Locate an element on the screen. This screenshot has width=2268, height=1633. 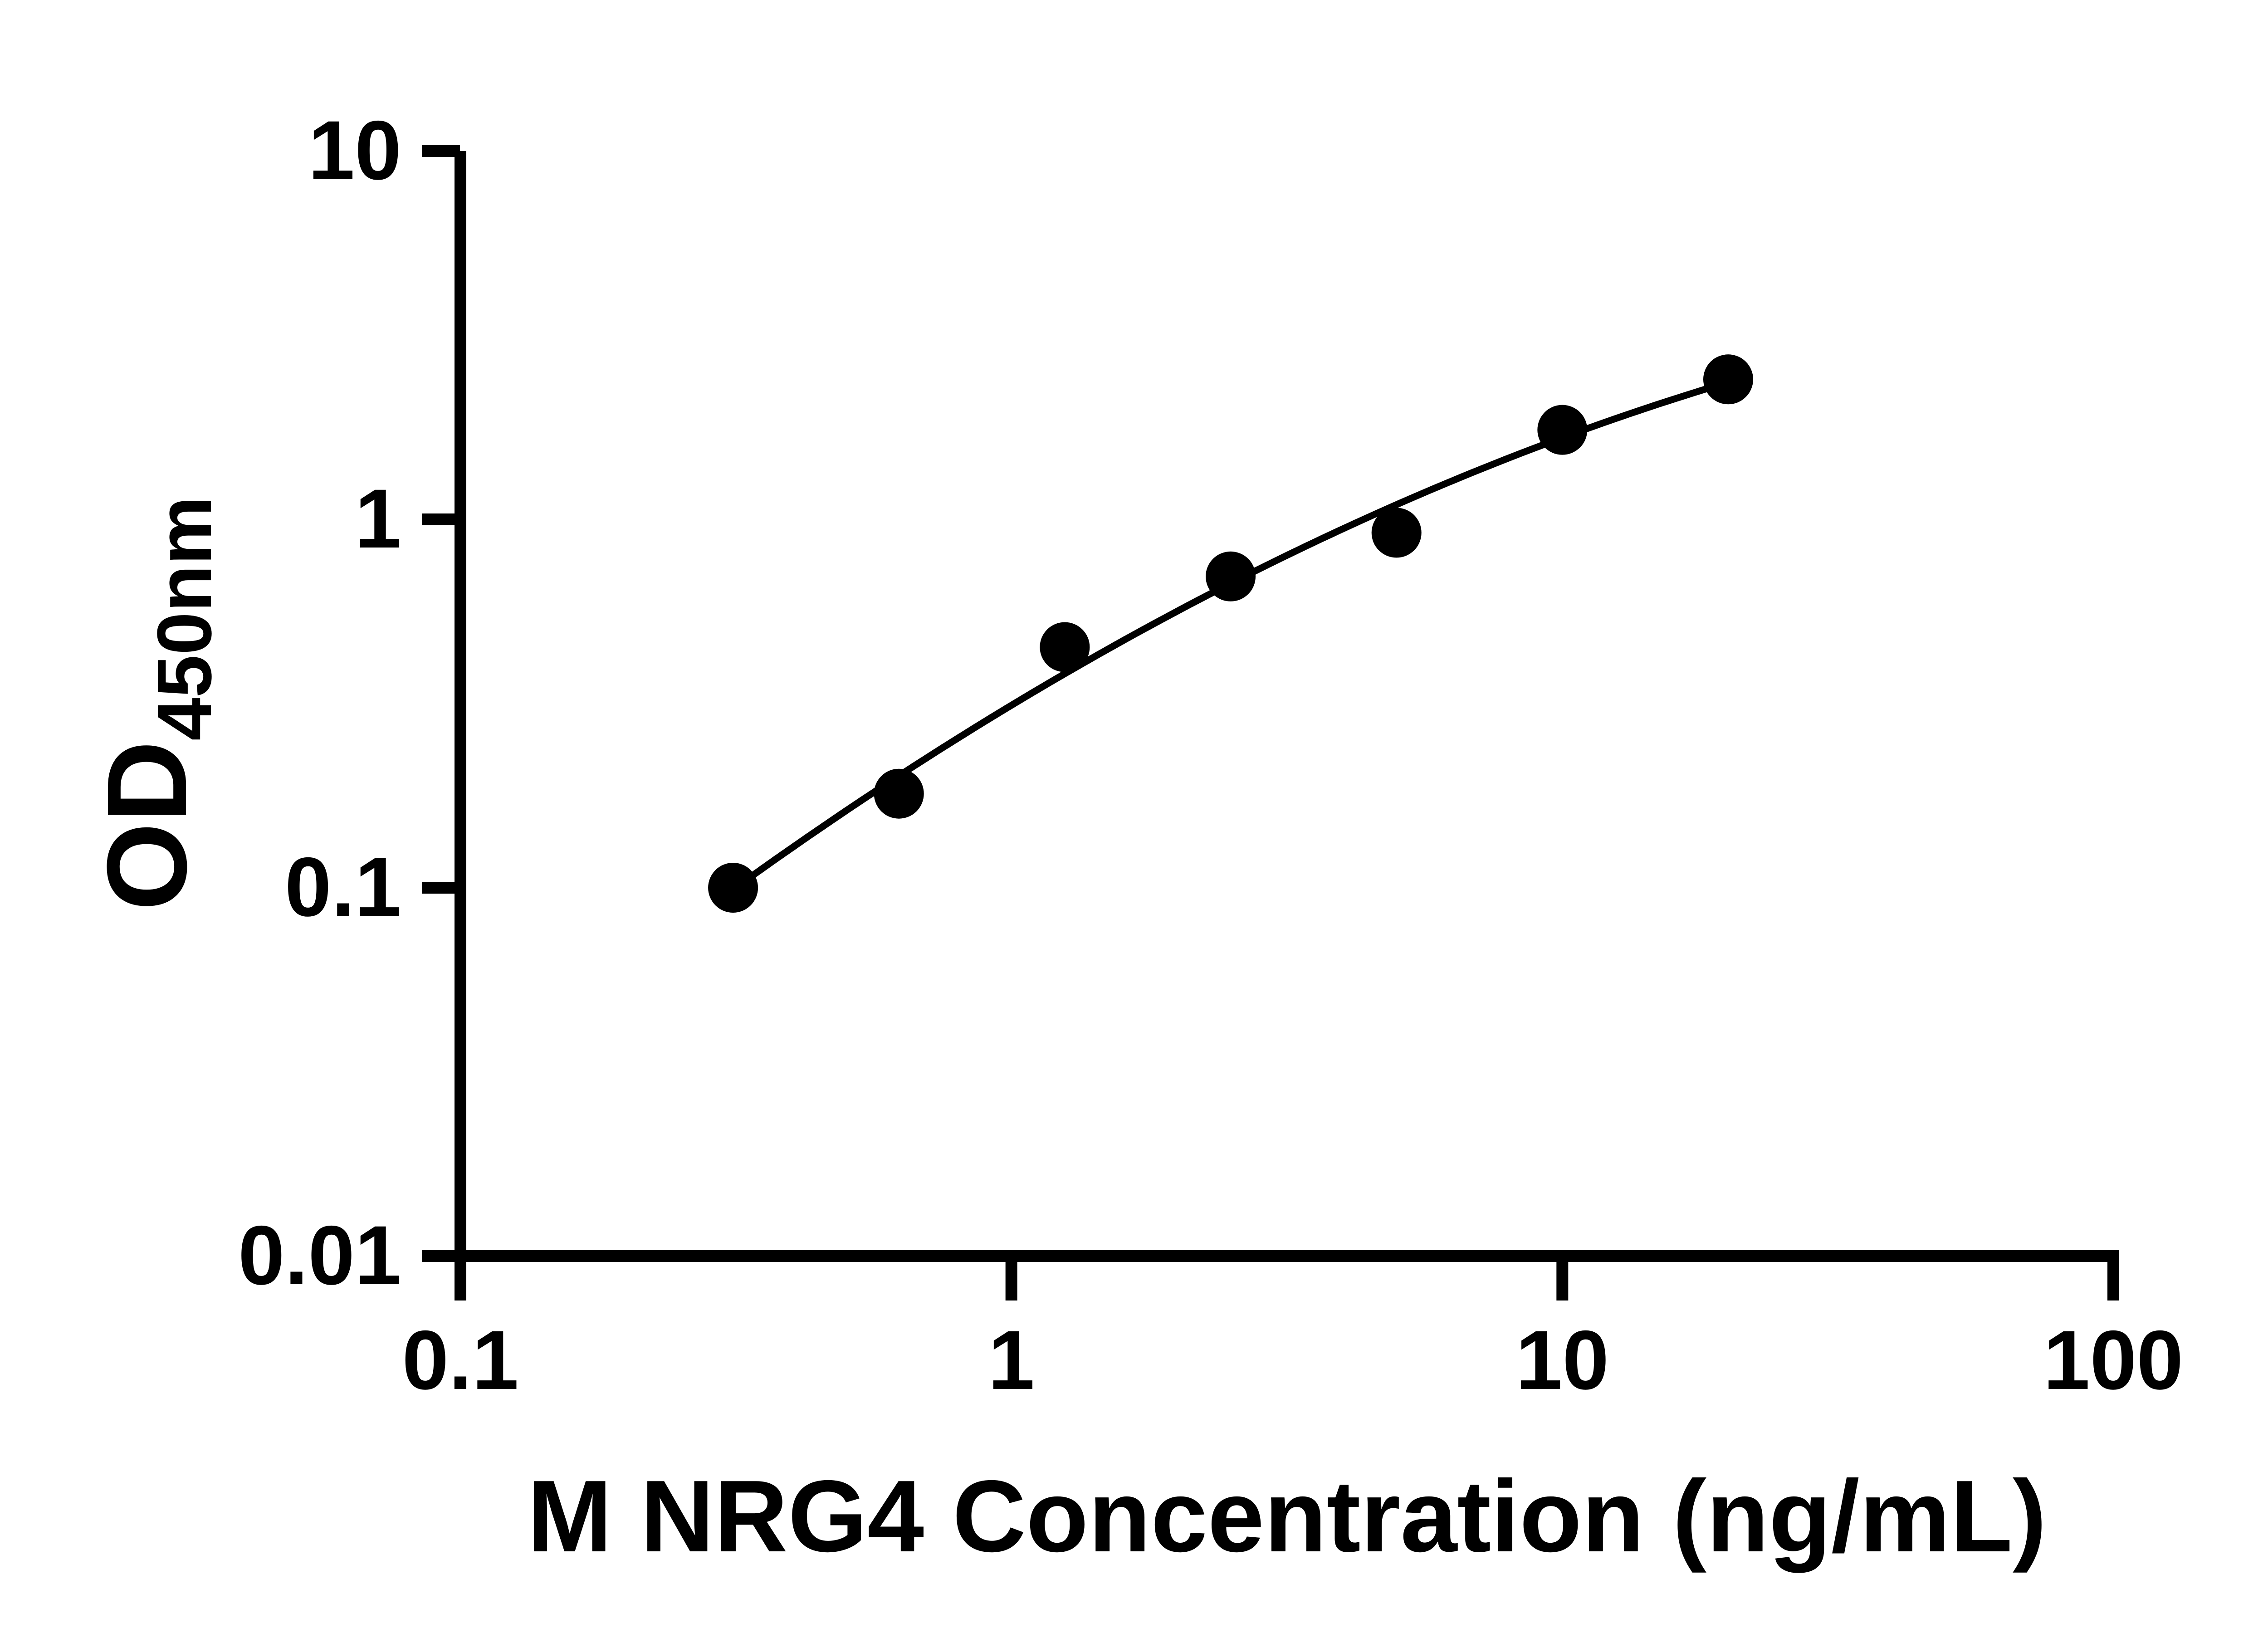
x-tick-label: 10 is located at coordinates (1562, 1360).